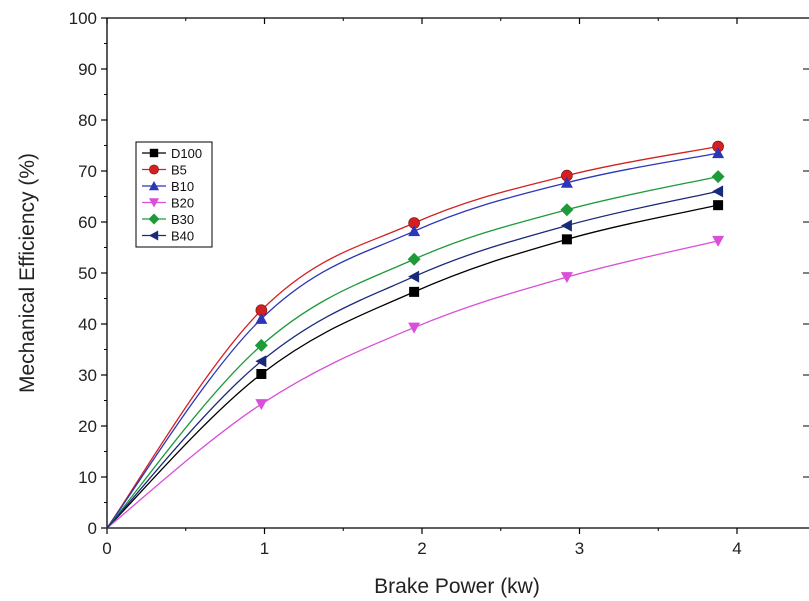 The height and width of the screenshot is (601, 809). I want to click on legend-marker-b20, so click(154, 203).